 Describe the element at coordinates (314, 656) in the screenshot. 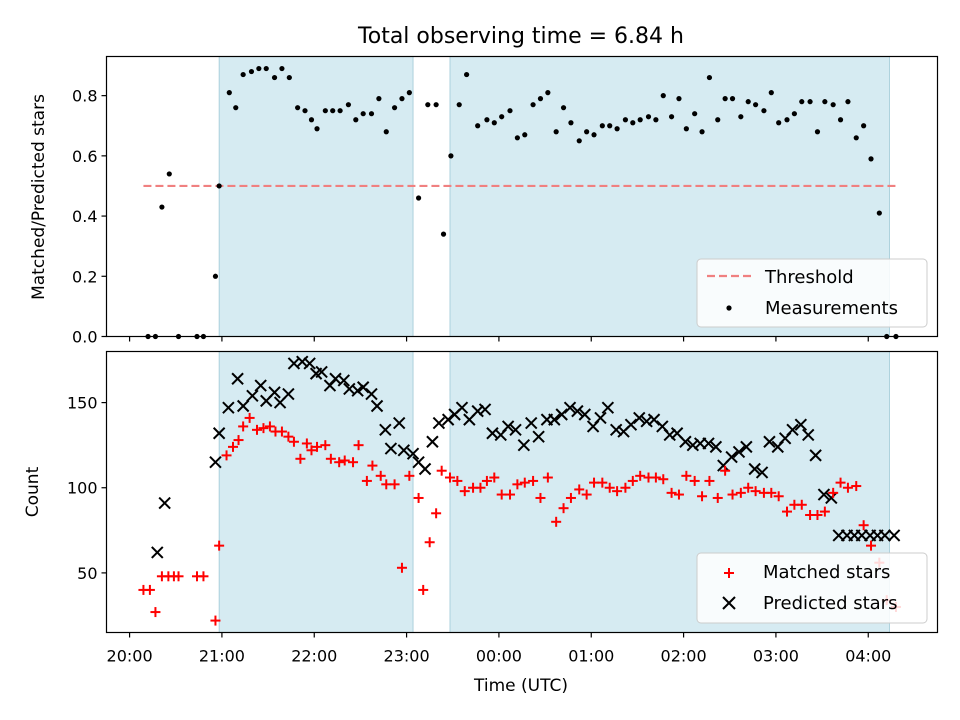

I see `xtick-label: 22:00` at that location.